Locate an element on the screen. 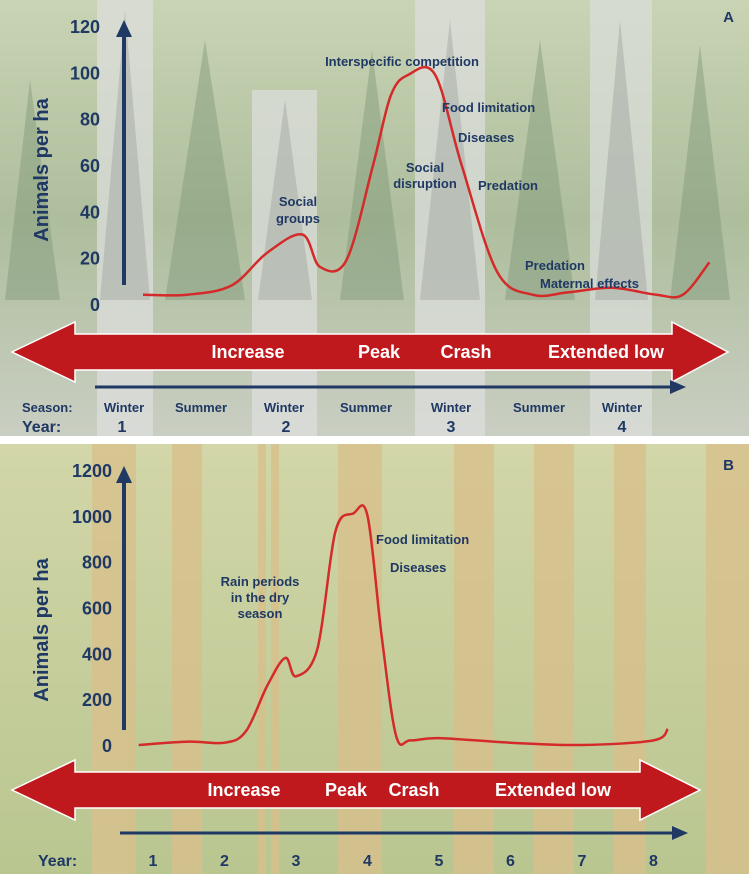  y-tick-label: 800 is located at coordinates (97, 563).